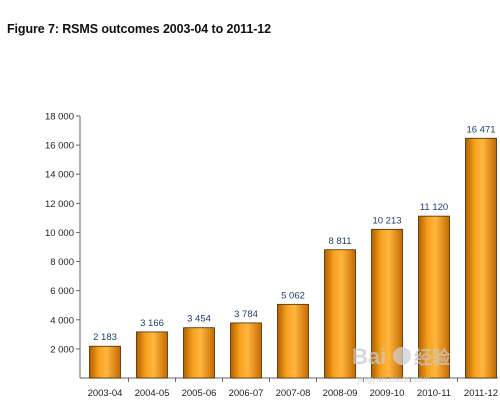 This screenshot has width=500, height=411. Describe the element at coordinates (152, 323) in the screenshot. I see `data-label-2004-05: 3 166` at that location.